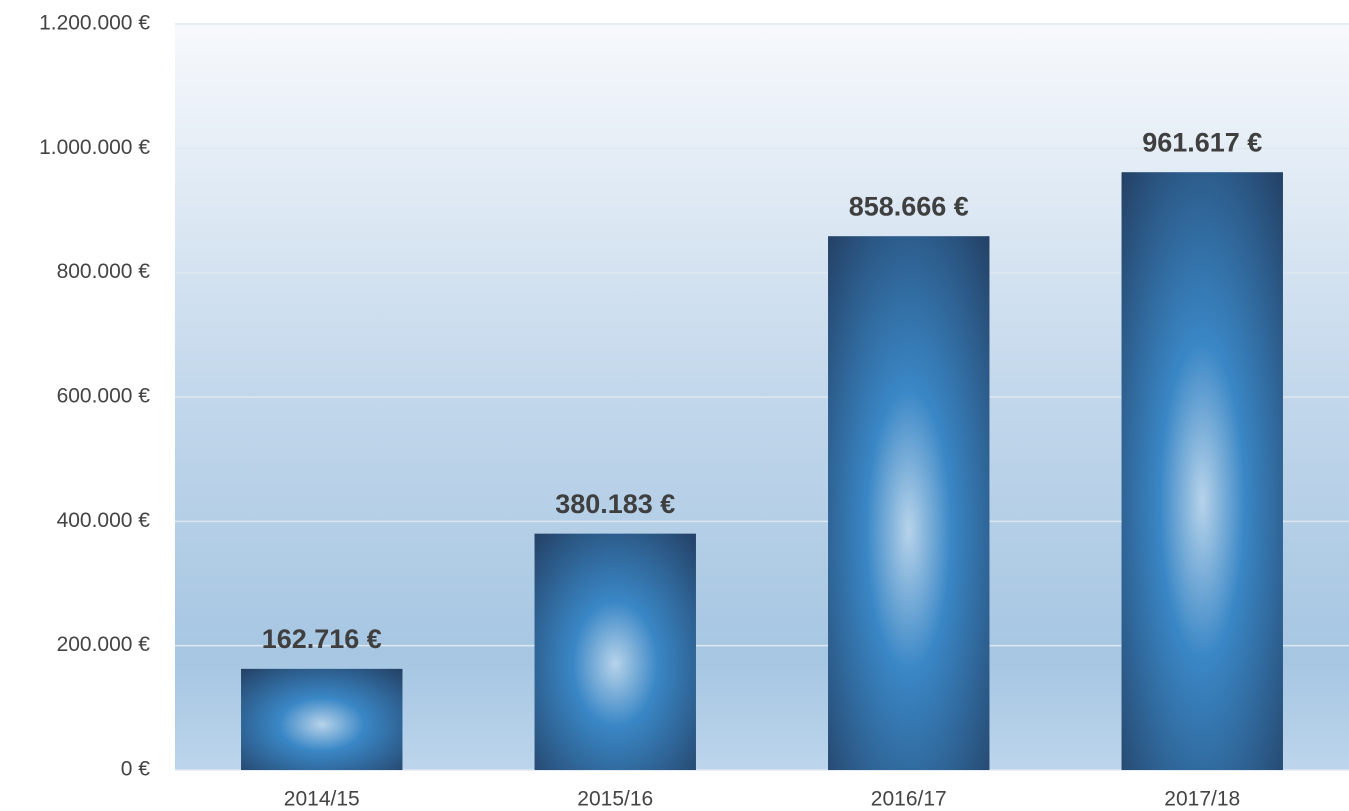 The image size is (1349, 811). What do you see at coordinates (136, 769) in the screenshot?
I see `y-tick-label: 0 €` at bounding box center [136, 769].